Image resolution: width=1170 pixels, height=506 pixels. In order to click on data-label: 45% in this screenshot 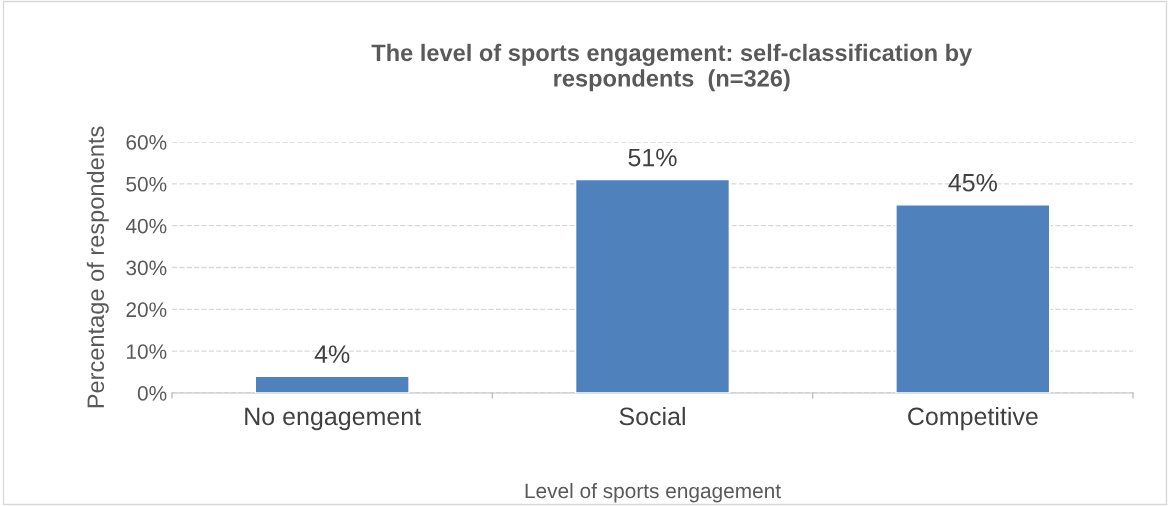, I will do `click(972, 182)`.